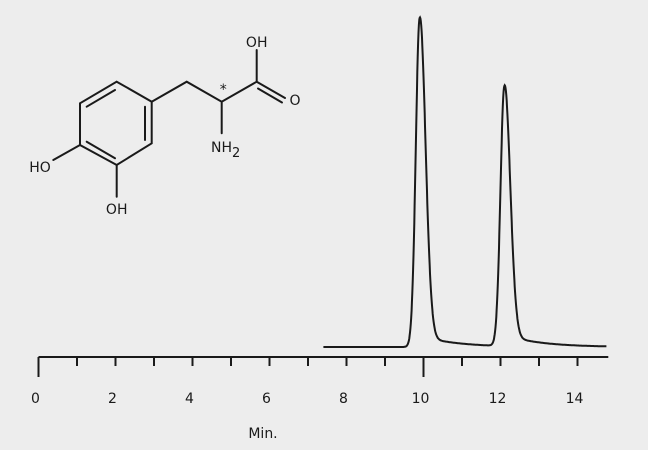  Describe the element at coordinates (117, 210) in the screenshot. I see `oh-bottom-label: OH` at that location.